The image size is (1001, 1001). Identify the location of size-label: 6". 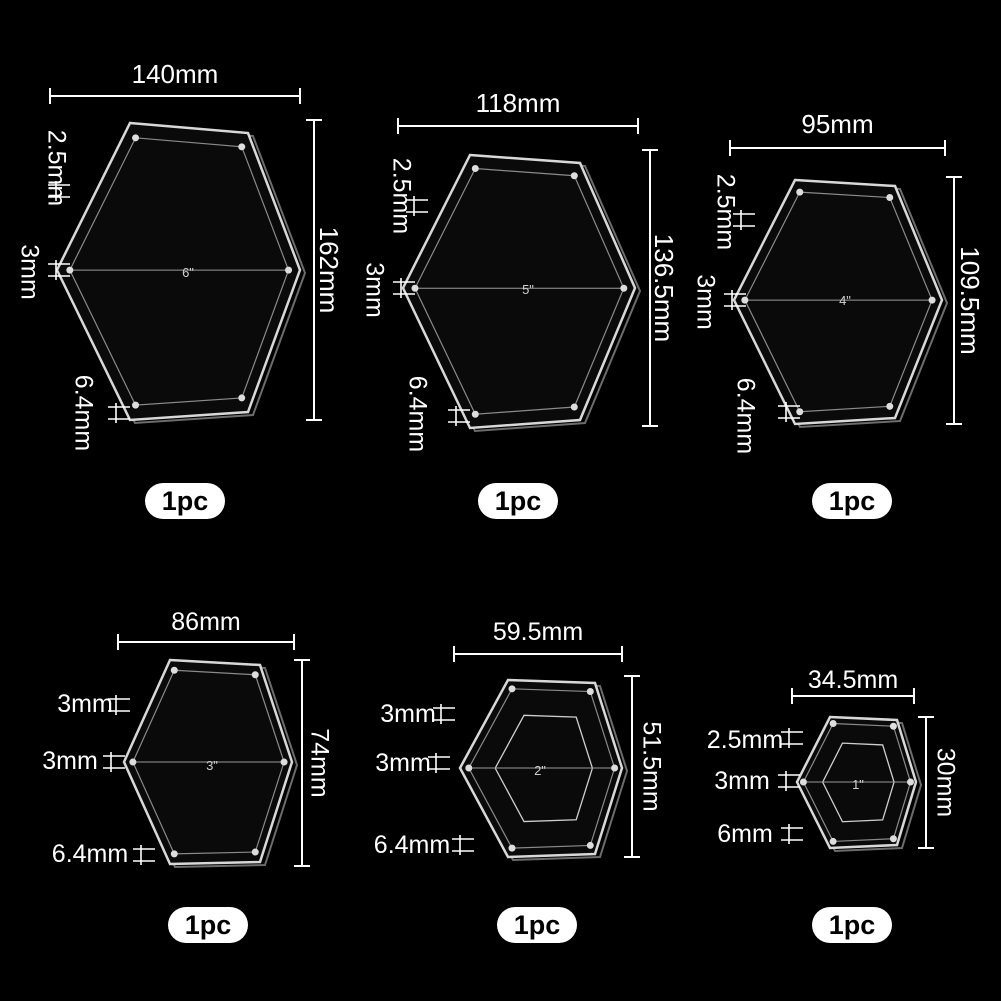
(188, 272).